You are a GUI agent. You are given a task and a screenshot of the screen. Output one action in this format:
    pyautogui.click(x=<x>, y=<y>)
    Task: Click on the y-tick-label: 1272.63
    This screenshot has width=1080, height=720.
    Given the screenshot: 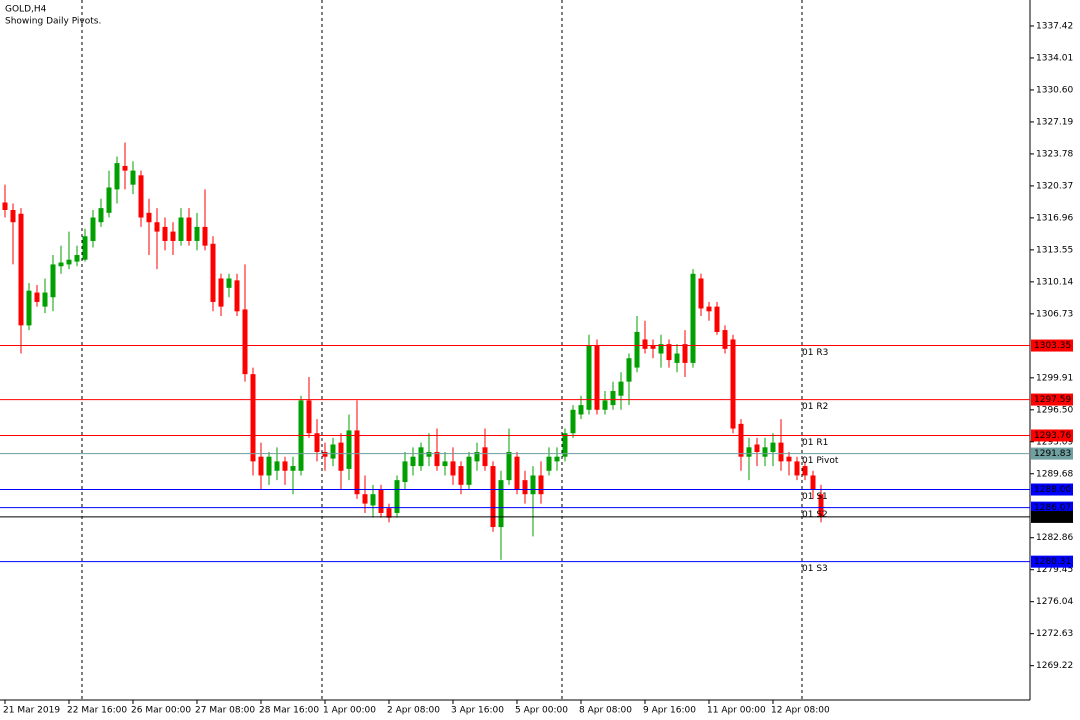 What is the action you would take?
    pyautogui.click(x=1054, y=634)
    